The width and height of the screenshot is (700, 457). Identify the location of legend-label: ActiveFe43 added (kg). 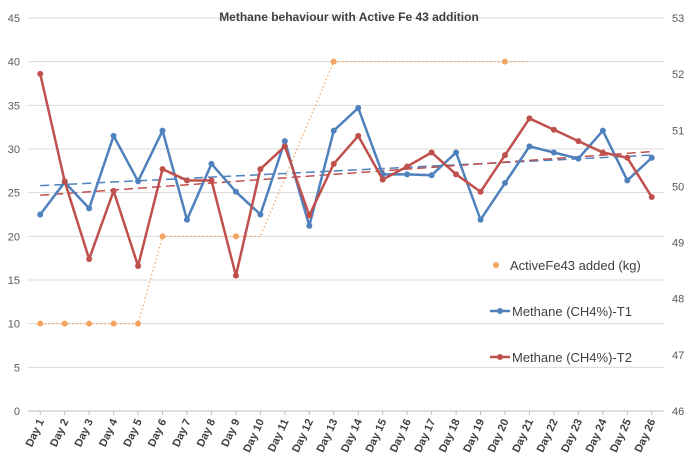
(575, 265).